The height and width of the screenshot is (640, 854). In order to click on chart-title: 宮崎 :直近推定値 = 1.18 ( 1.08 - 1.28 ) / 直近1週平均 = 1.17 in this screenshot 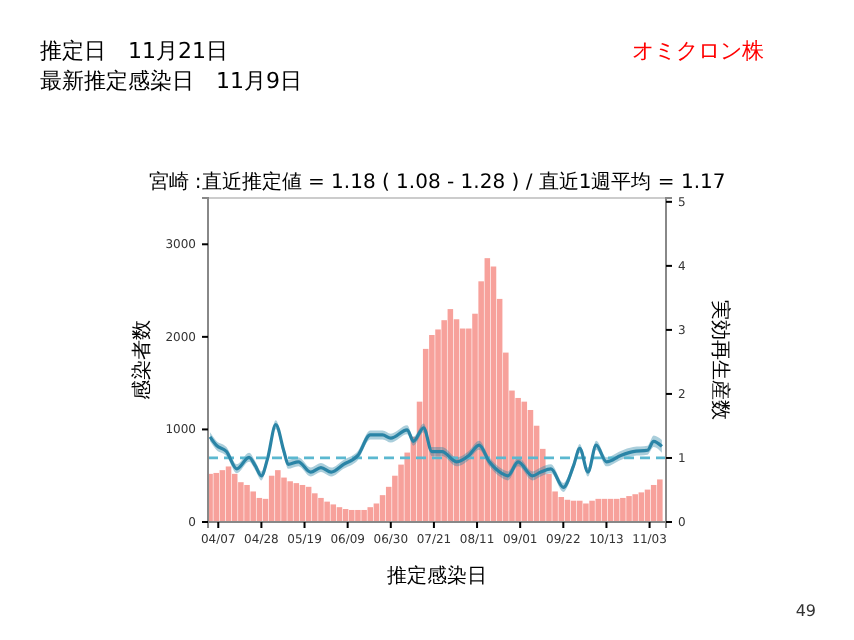, I will do `click(437, 182)`.